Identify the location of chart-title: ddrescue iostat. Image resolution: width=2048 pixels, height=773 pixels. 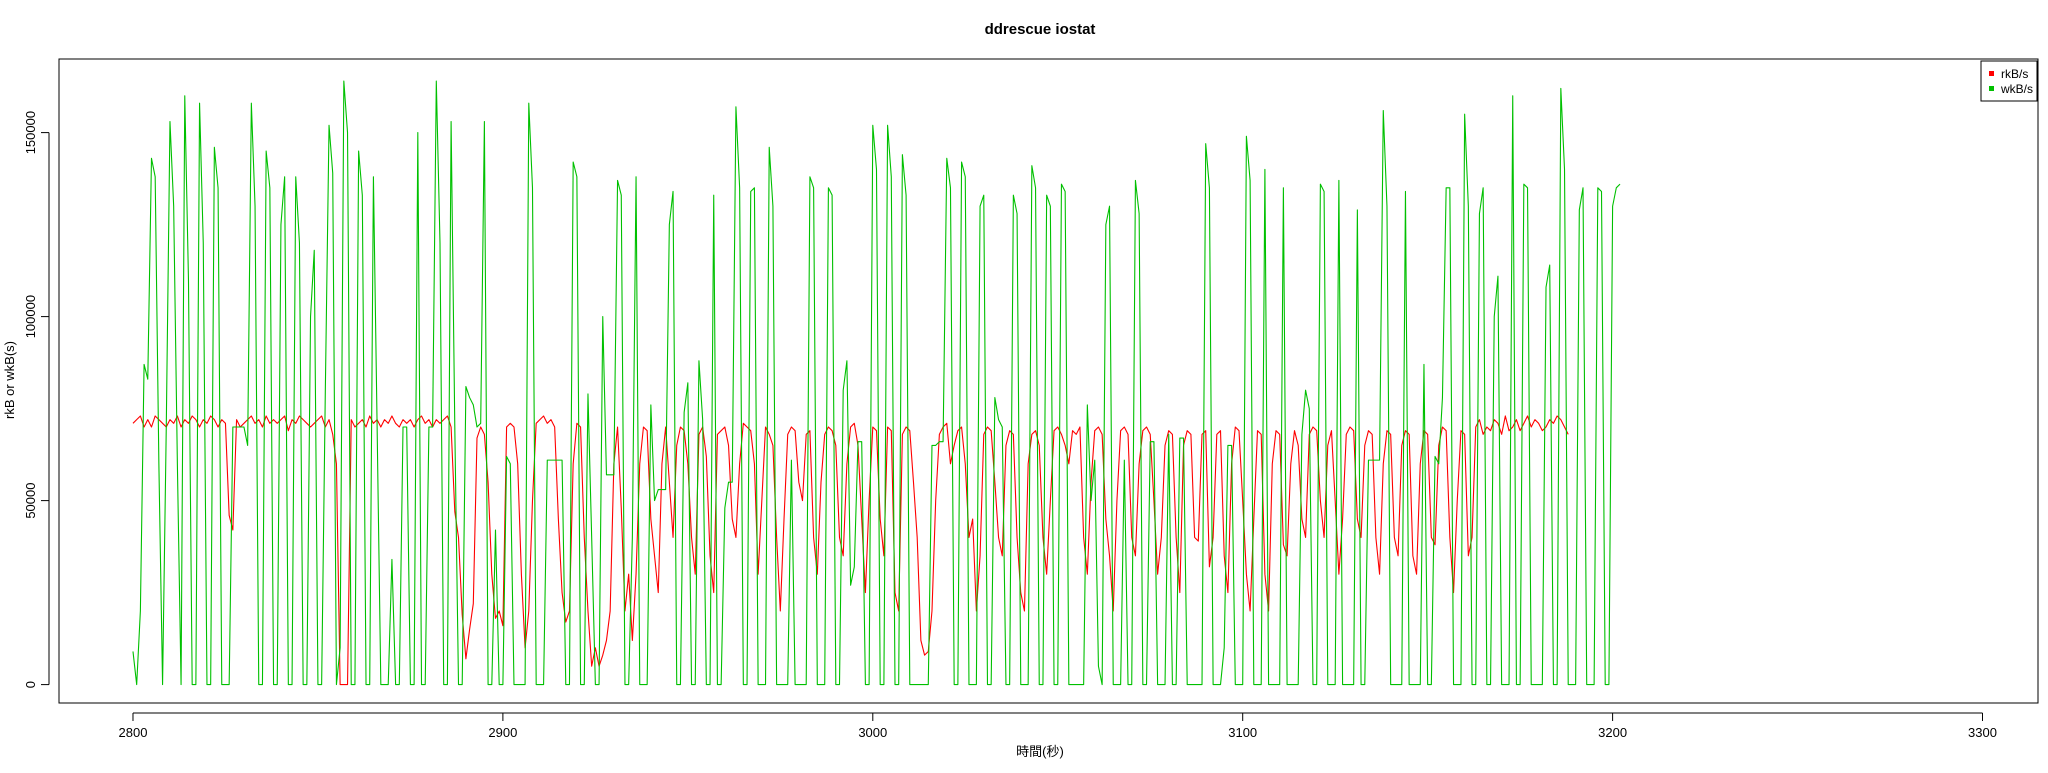
(1040, 29).